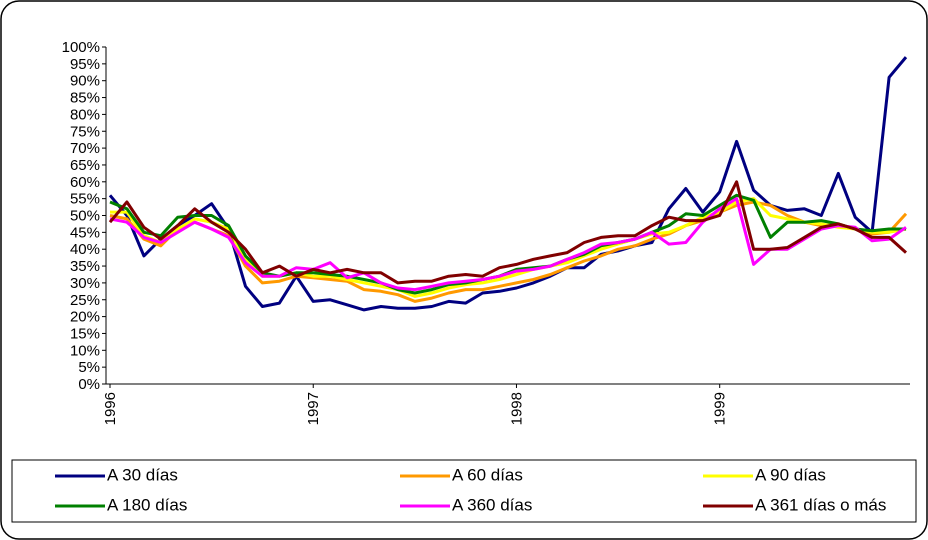 This screenshot has width=928, height=540. I want to click on y-tick-label: 5%, so click(89, 367).